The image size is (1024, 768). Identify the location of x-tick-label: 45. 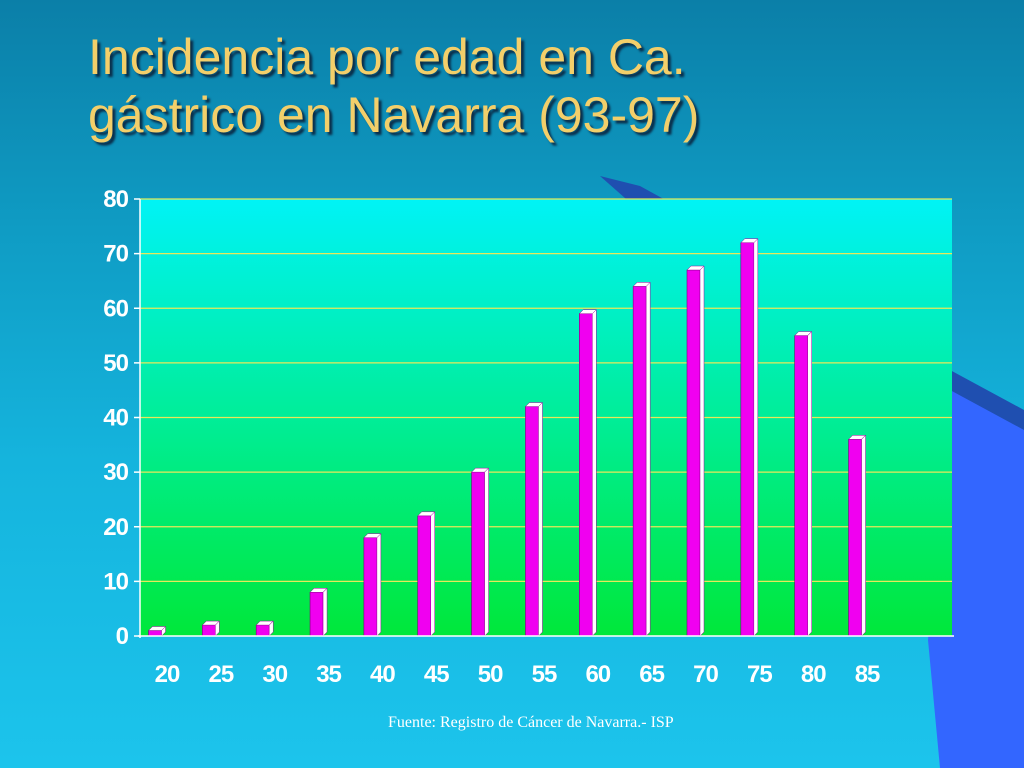
(436, 674).